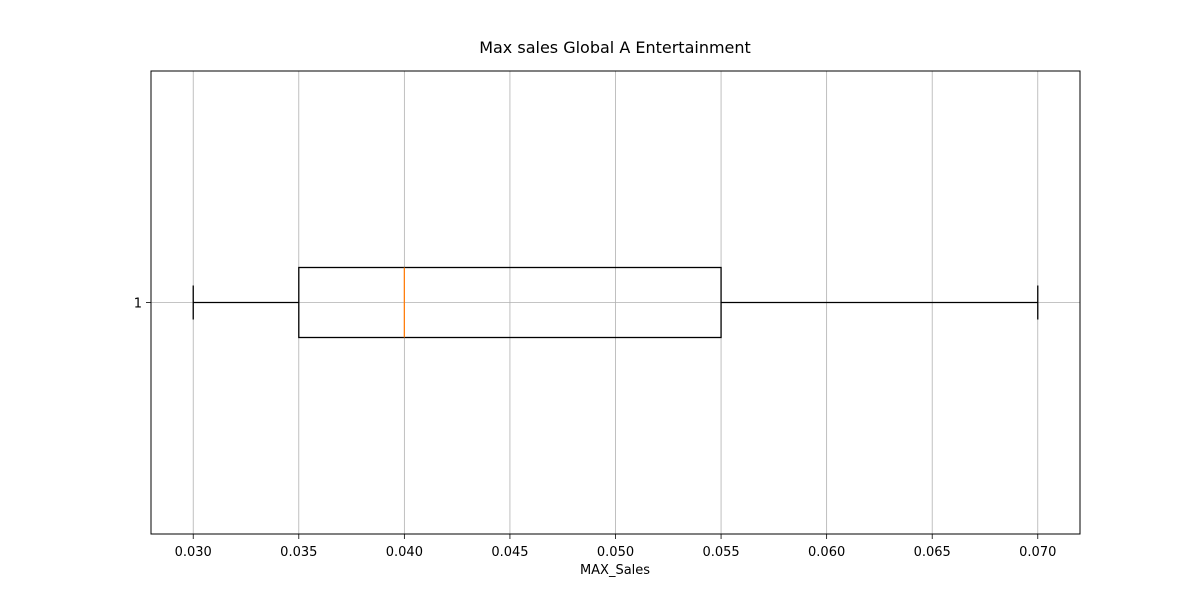  What do you see at coordinates (193, 552) in the screenshot?
I see `x-tick-label: 0.030` at bounding box center [193, 552].